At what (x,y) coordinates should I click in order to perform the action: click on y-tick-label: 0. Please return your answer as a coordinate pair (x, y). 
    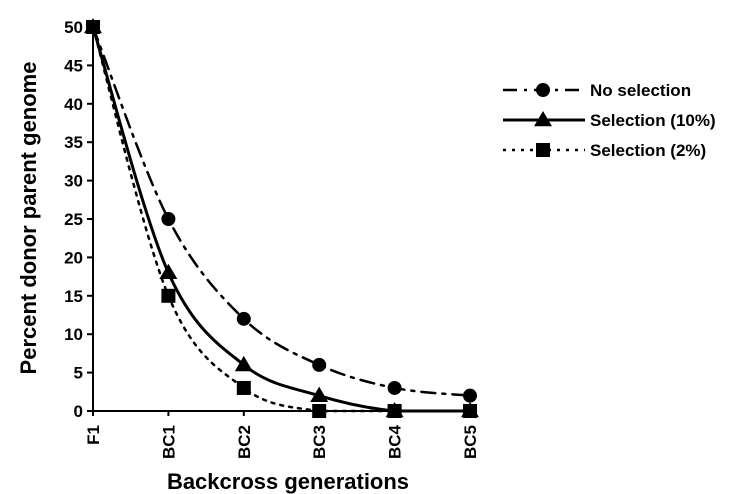
    Looking at the image, I should click on (78, 411).